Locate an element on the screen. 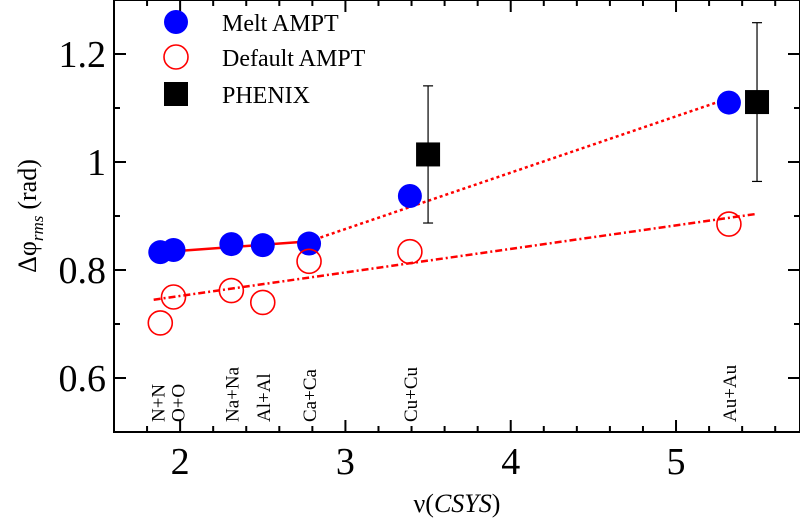  x-tick-label: 3 is located at coordinates (345, 462).